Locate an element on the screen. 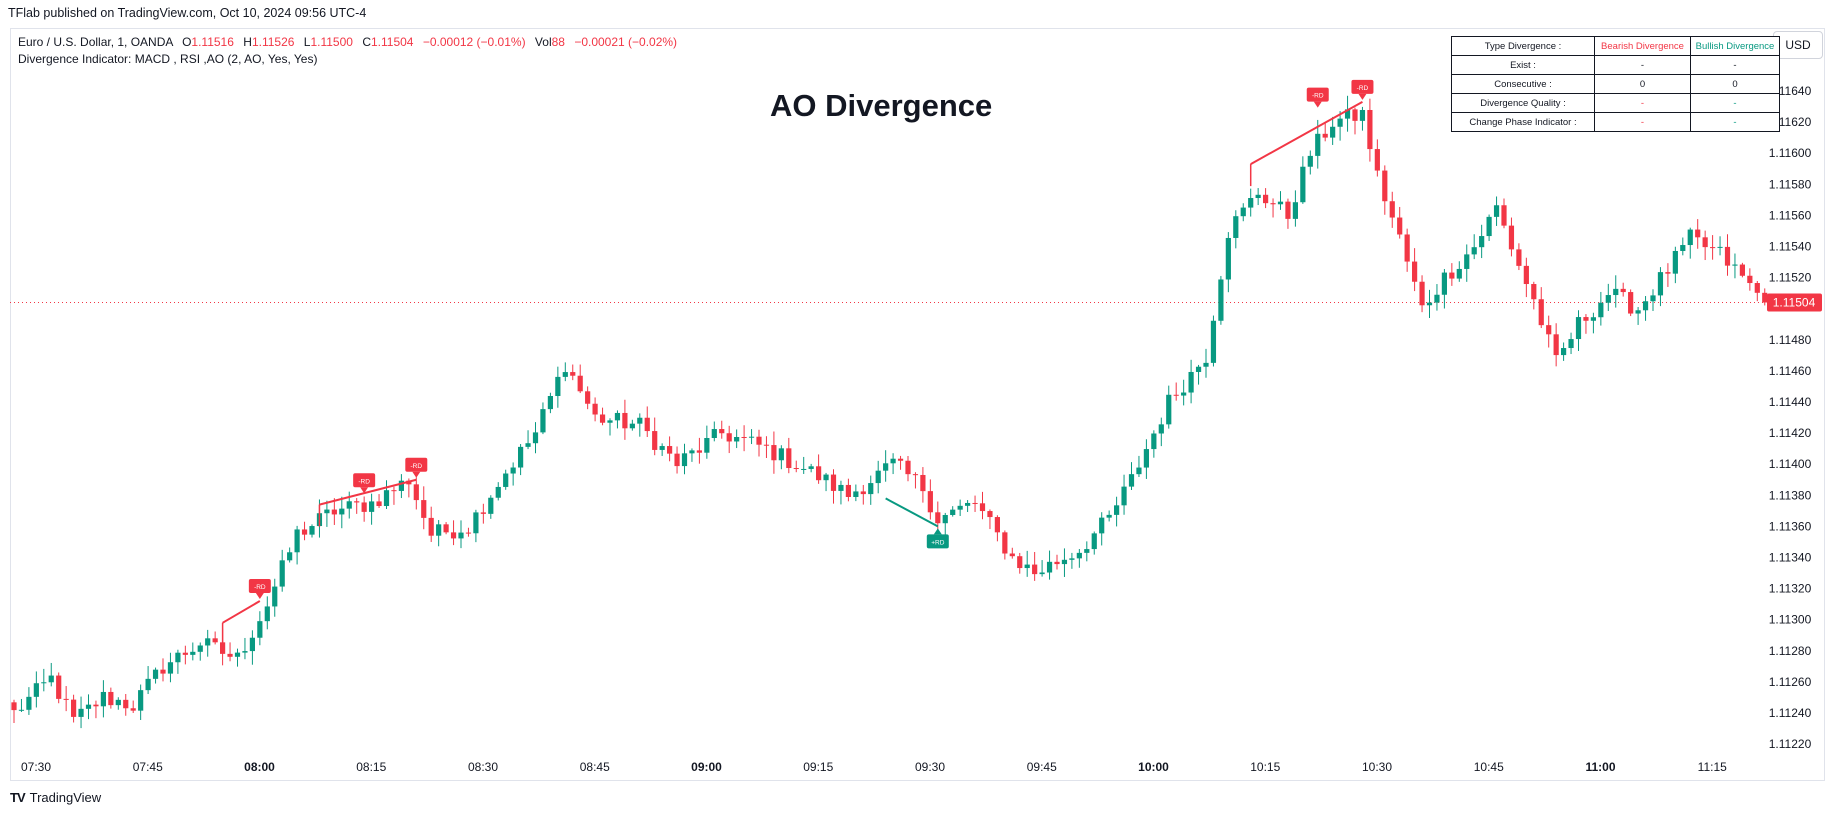  tradingview-brand: TradingView is located at coordinates (65, 797).